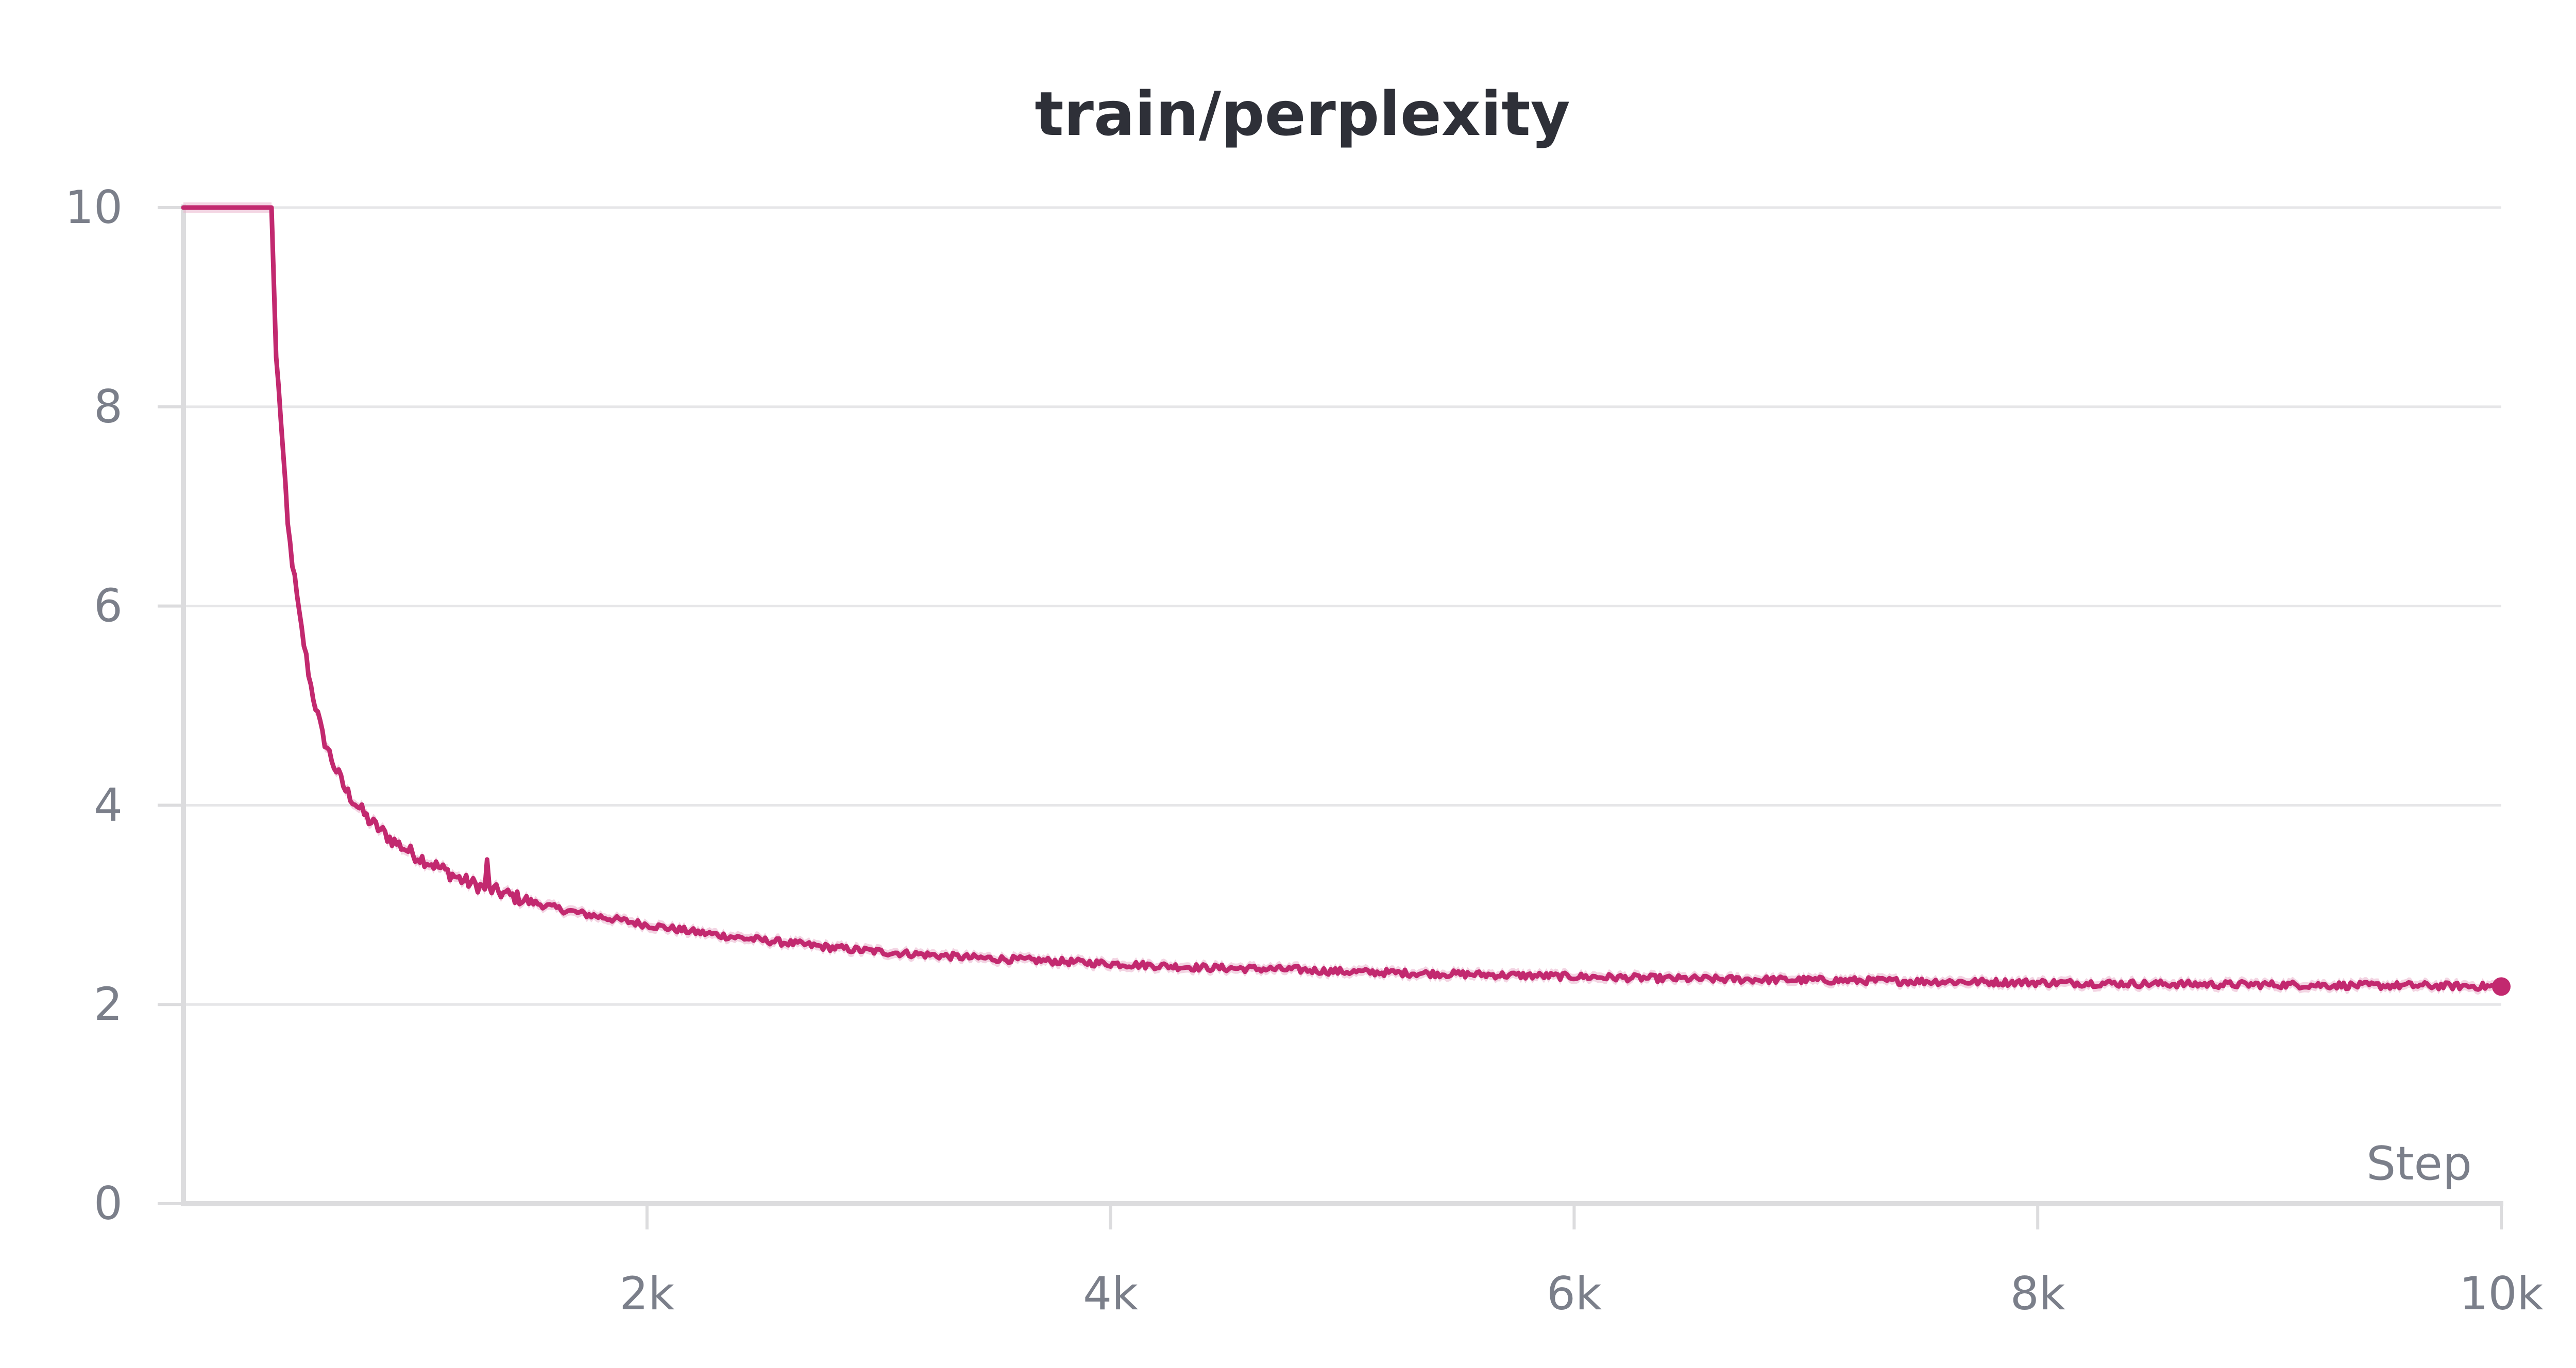 Image resolution: width=2576 pixels, height=1368 pixels. I want to click on x-tick-label: 8k, so click(2038, 1293).